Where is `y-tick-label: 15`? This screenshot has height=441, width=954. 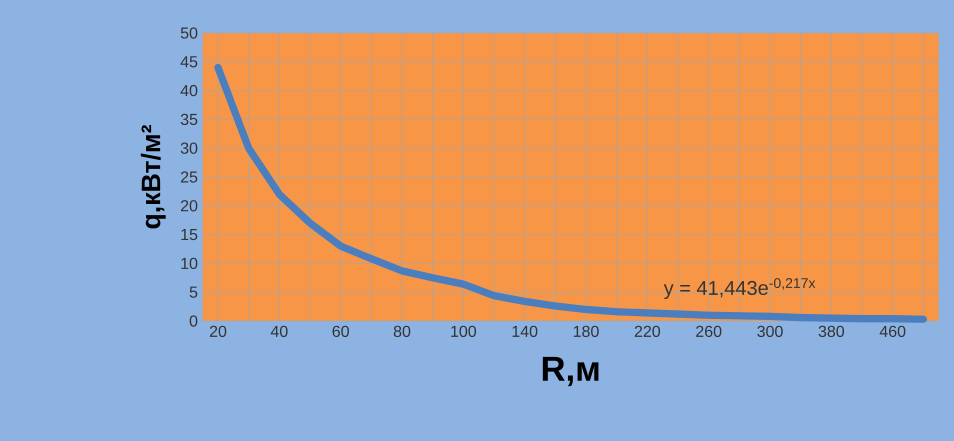
y-tick-label: 15 is located at coordinates (189, 234).